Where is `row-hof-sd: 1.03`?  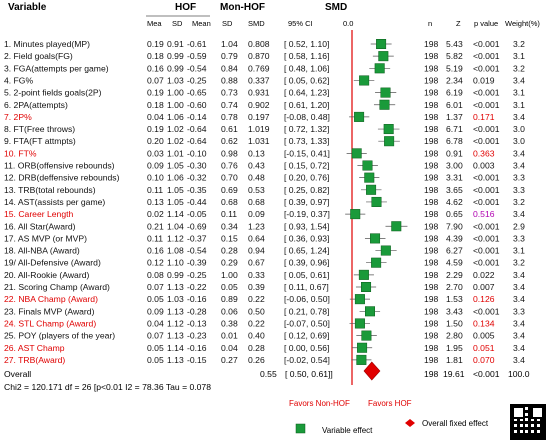 row-hof-sd: 1.03 is located at coordinates (175, 80).